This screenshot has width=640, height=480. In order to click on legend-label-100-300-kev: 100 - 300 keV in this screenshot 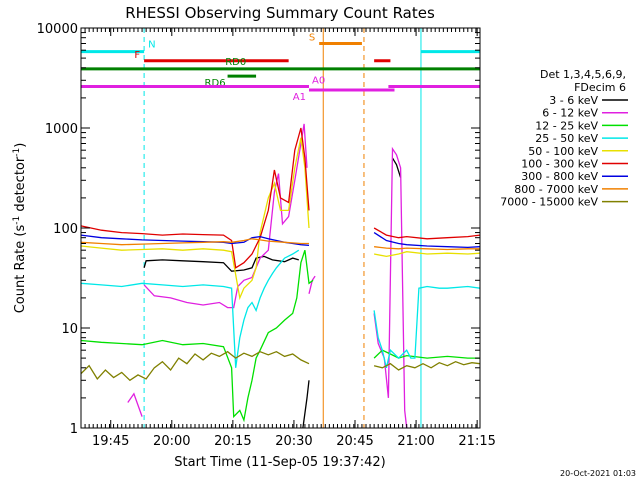, I will do `click(559, 164)`.